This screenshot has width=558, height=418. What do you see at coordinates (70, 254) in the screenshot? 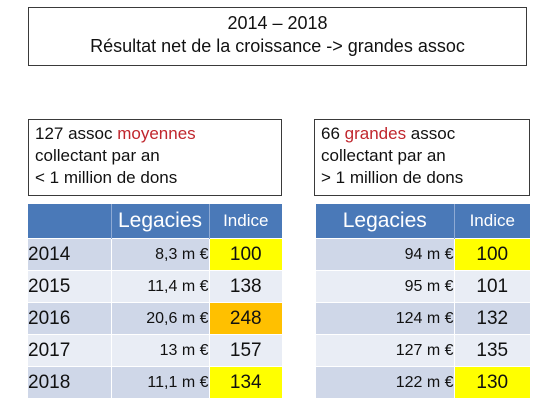
I see `year-cell: 2014` at bounding box center [70, 254].